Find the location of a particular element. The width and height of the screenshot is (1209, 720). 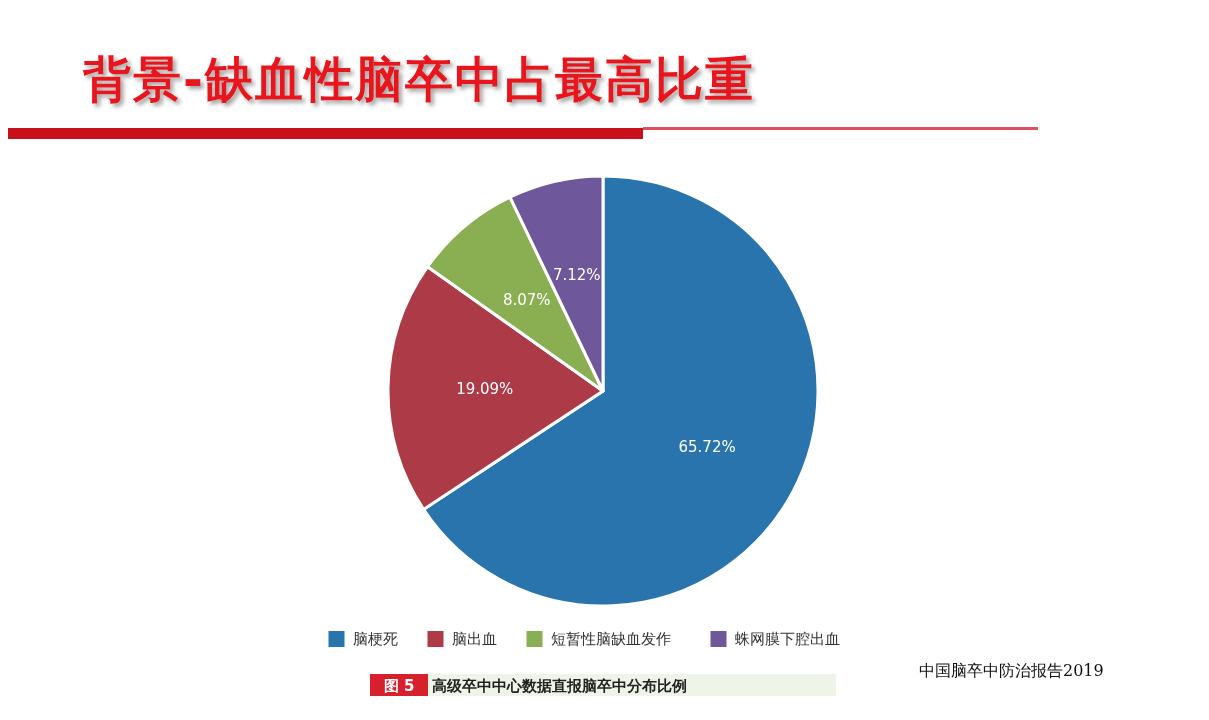

data-label: 8.07% is located at coordinates (526, 300).